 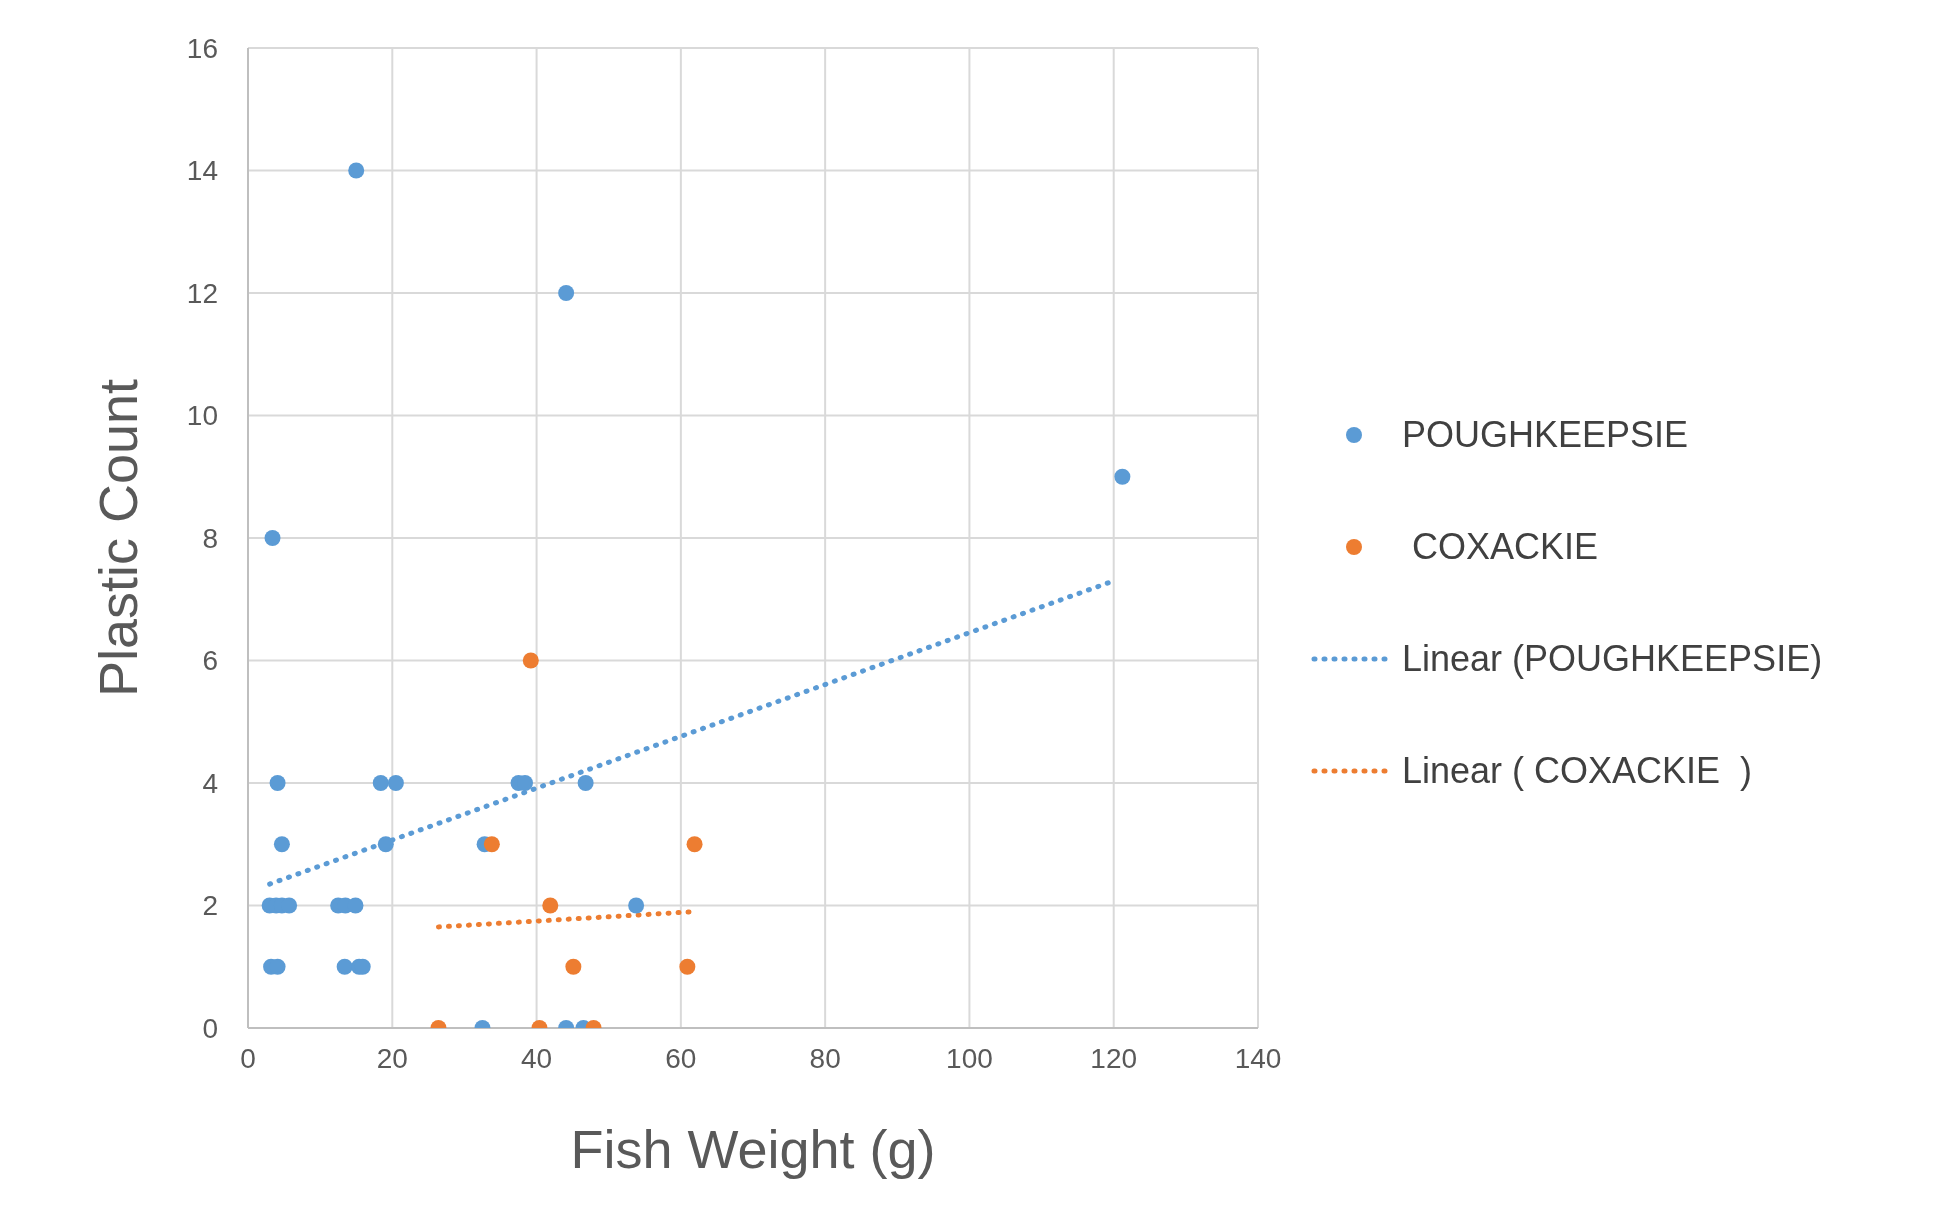 I want to click on y-tick-label: 12, so click(x=202, y=293).